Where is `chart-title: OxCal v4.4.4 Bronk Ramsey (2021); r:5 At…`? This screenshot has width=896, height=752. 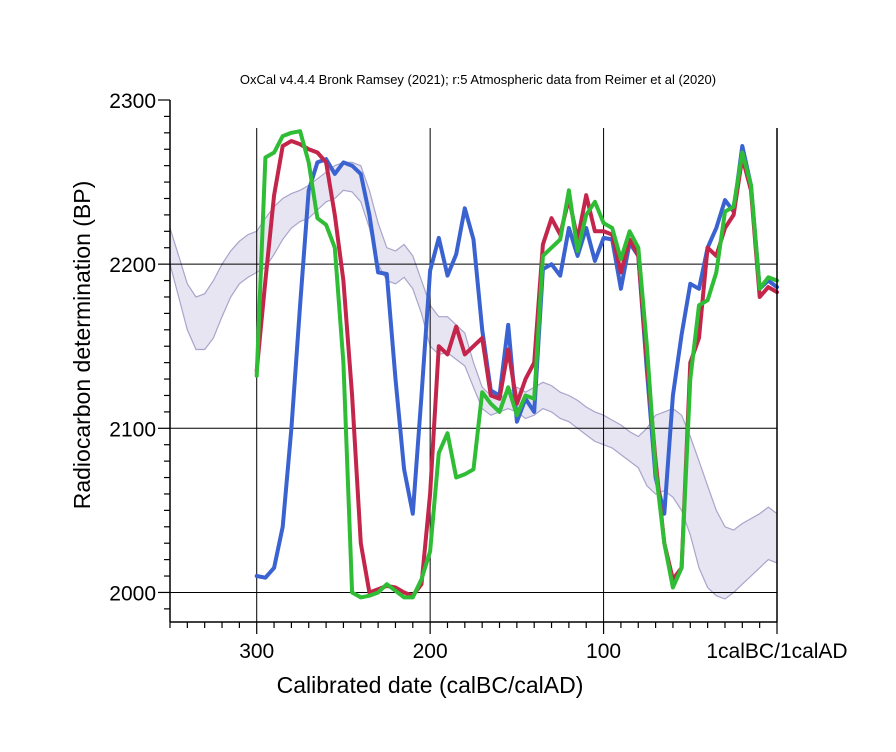
chart-title: OxCal v4.4.4 Bronk Ramsey (2021); r:5 At… is located at coordinates (478, 79).